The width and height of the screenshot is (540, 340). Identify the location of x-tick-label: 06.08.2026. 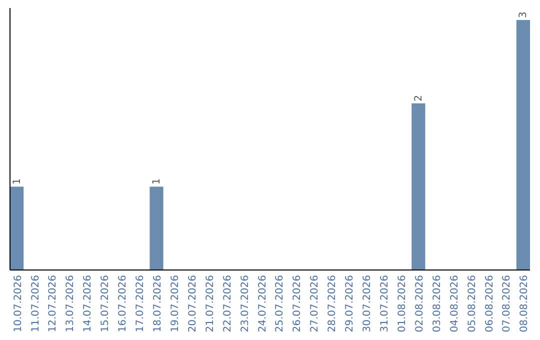
(490, 303).